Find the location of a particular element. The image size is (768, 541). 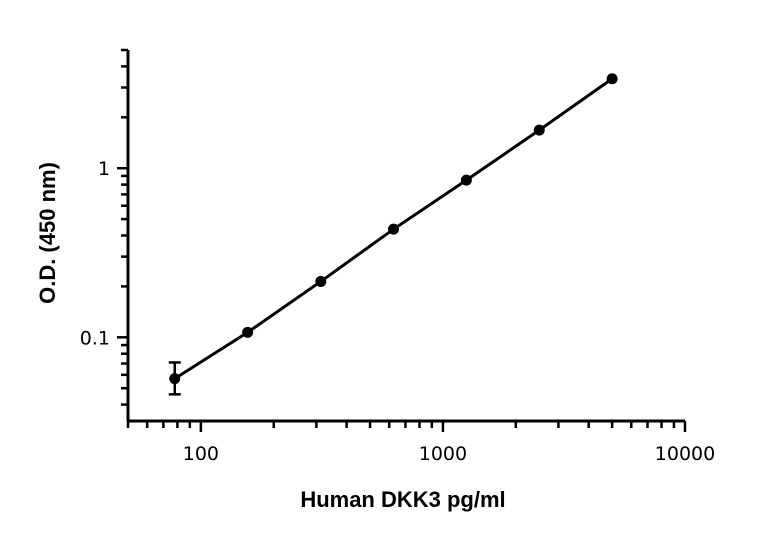

x-ticks: 100 1000 10000 is located at coordinates (420, 443).